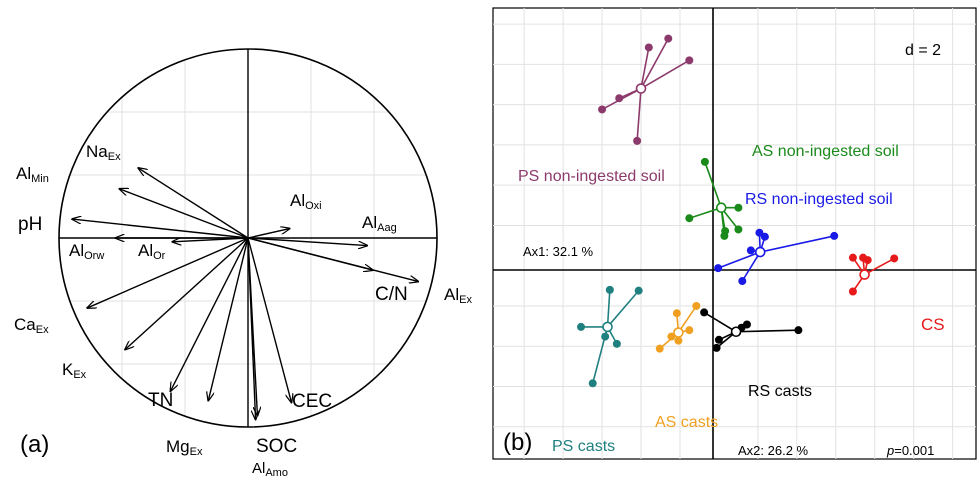  Describe the element at coordinates (379, 223) in the screenshot. I see `label-al-aag: AlAag` at that location.